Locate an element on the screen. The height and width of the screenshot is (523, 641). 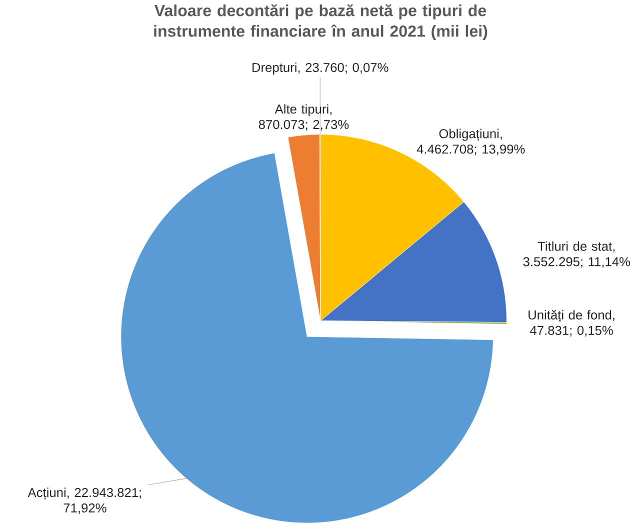
data-label: , 22.943.821; 71,92% is located at coordinates (102, 501).